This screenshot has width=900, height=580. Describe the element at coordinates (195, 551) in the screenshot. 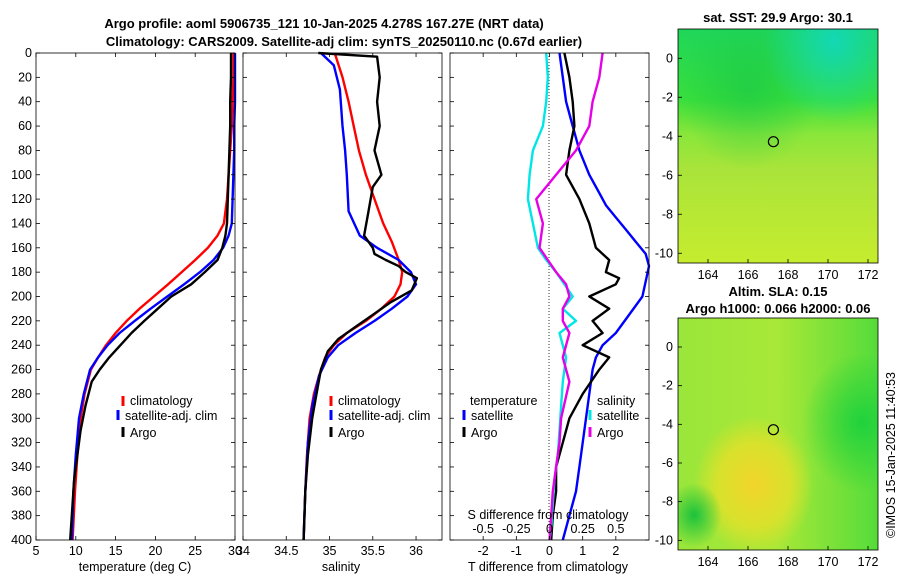

I see `x-tick-label: 25` at that location.